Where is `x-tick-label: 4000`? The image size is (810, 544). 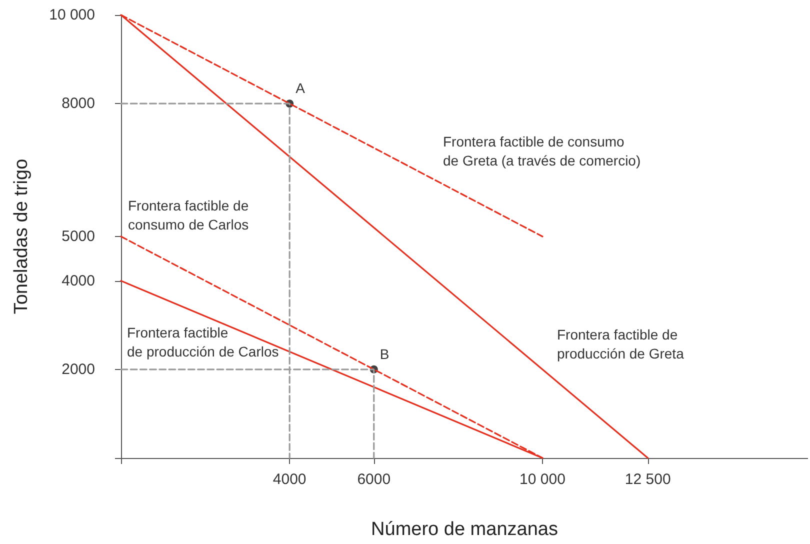 x-tick-label: 4000 is located at coordinates (289, 479).